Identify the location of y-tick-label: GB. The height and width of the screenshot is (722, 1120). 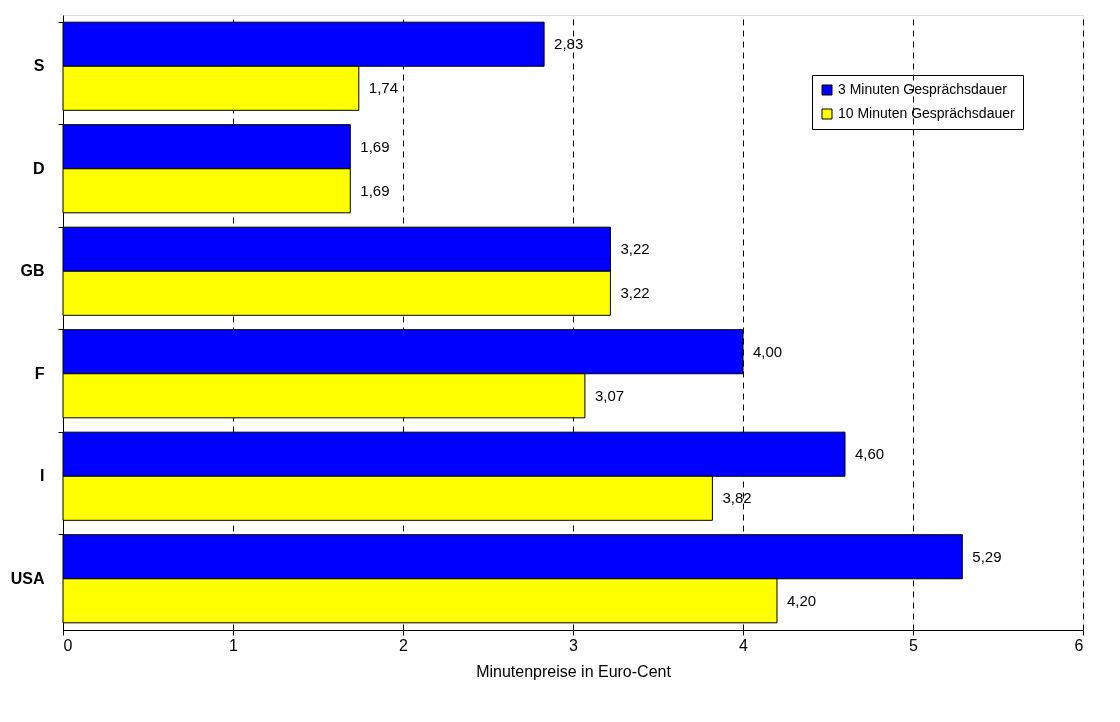
(32, 271).